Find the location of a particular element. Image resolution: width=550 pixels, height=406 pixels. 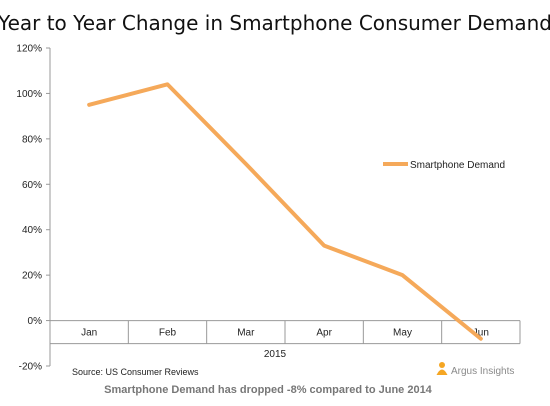

y-tick-label: 40% is located at coordinates (32, 230).